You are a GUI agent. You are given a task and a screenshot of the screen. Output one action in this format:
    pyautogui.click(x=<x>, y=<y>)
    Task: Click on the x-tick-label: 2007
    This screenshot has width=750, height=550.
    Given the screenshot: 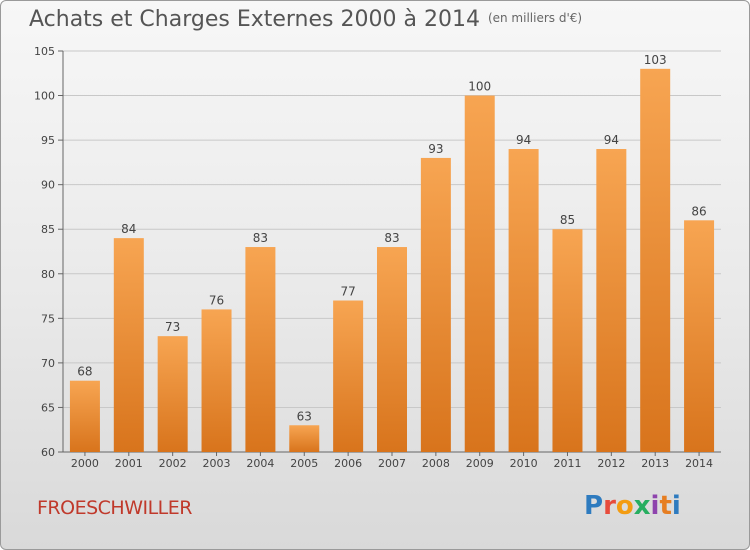 What is the action you would take?
    pyautogui.click(x=392, y=463)
    